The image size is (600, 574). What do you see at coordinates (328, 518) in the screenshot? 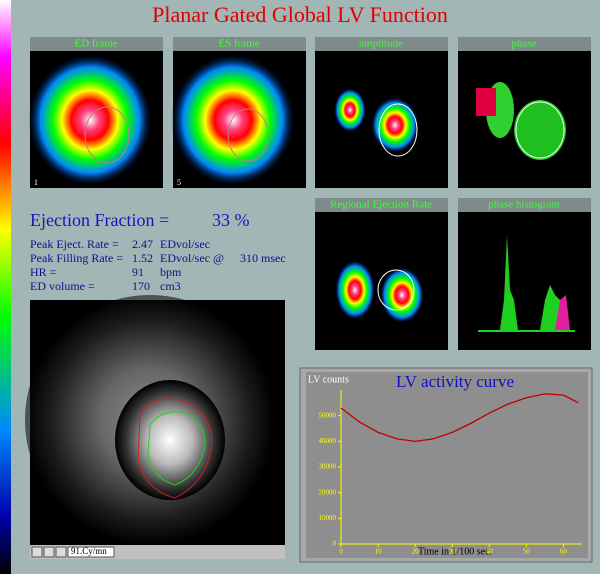
I see `y-tick-label: 10000` at bounding box center [328, 518].